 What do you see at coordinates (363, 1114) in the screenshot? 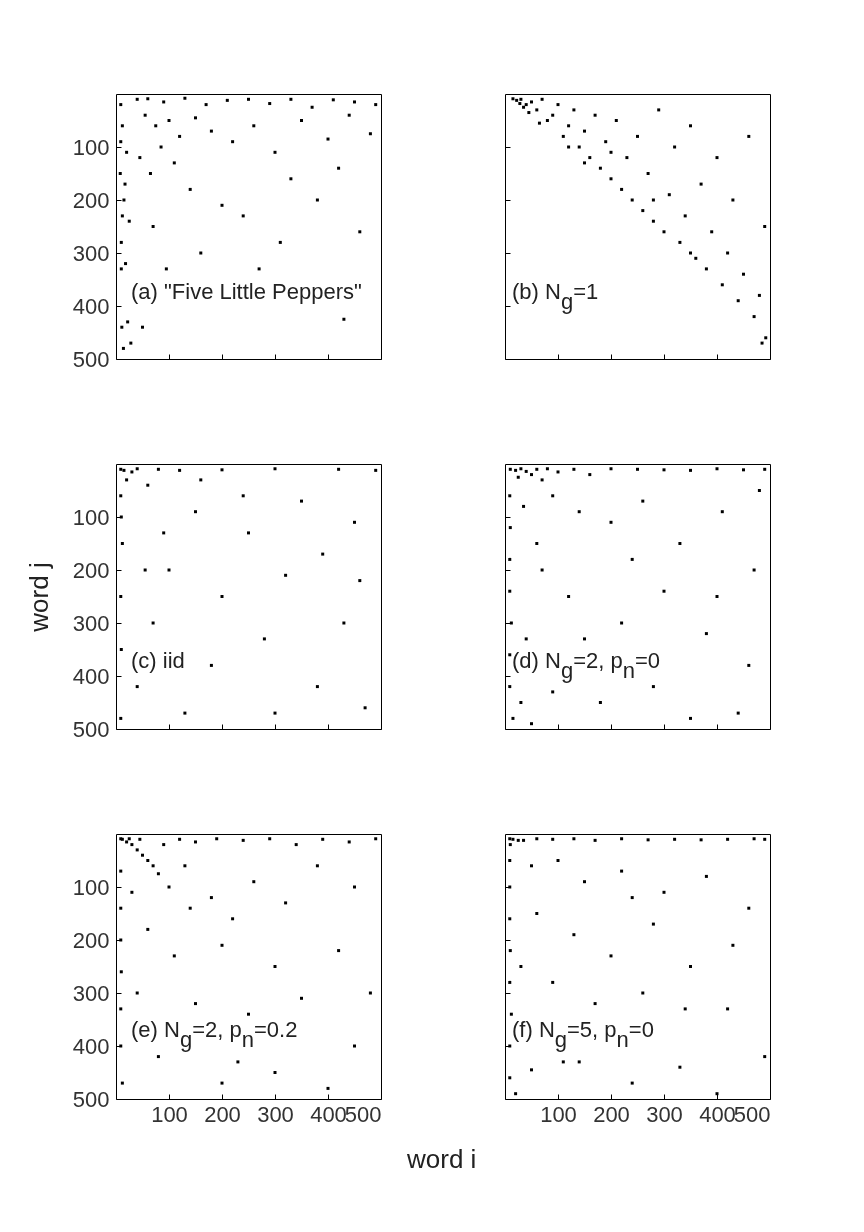
I see `x-tick-label: 500` at bounding box center [363, 1114].